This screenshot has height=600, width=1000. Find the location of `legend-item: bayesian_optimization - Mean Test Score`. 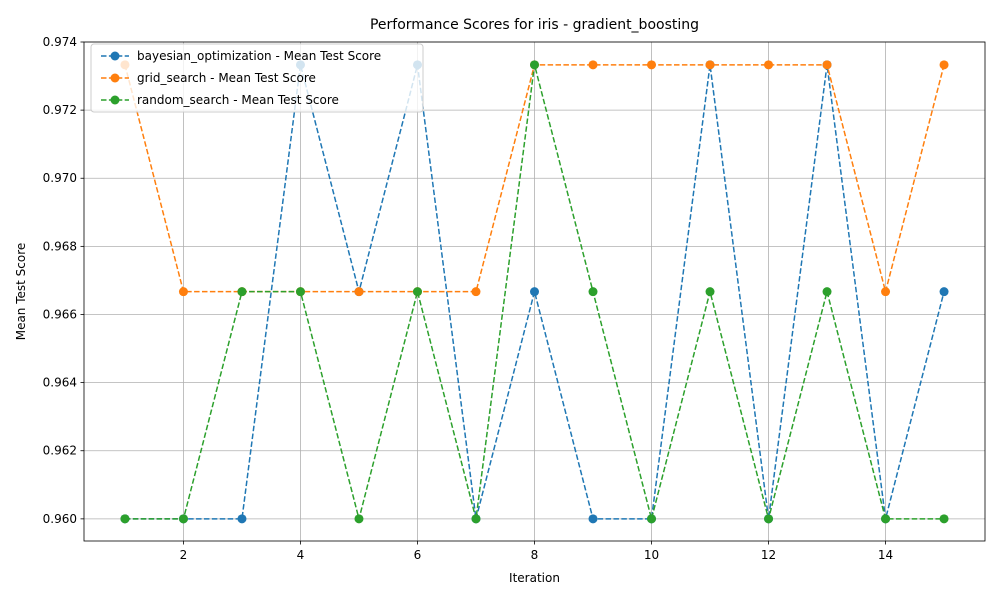

legend-item: bayesian_optimization - Mean Test Score is located at coordinates (241, 56).